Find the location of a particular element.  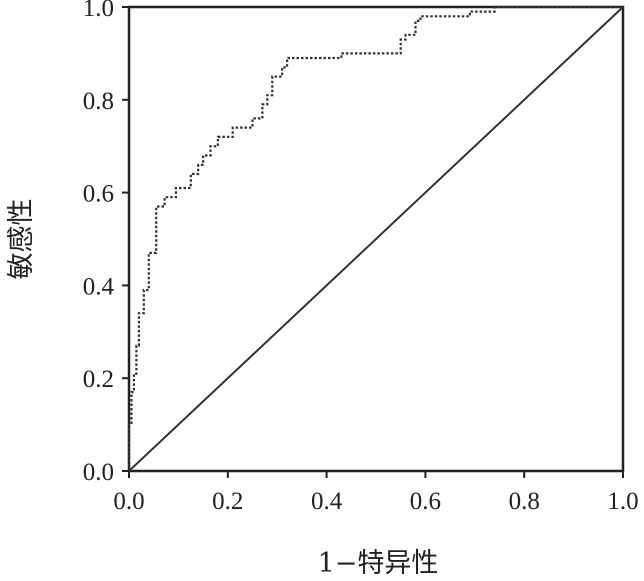

x-axis-title: 1−特异性 is located at coordinates (378, 563).